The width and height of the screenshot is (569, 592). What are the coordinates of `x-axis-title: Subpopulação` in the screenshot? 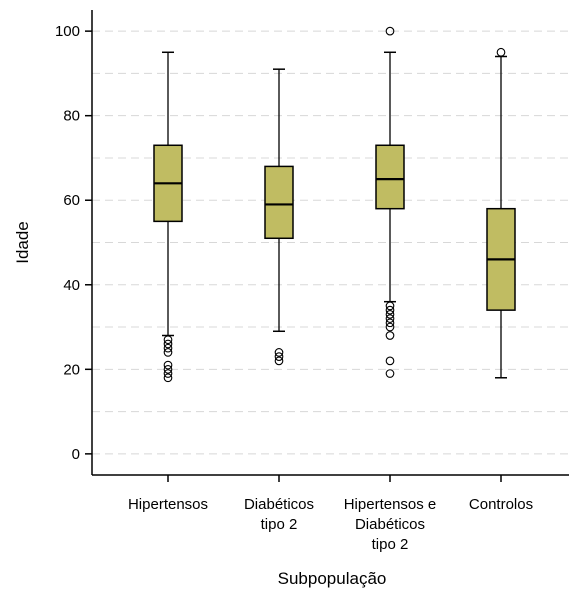 It's located at (332, 578).